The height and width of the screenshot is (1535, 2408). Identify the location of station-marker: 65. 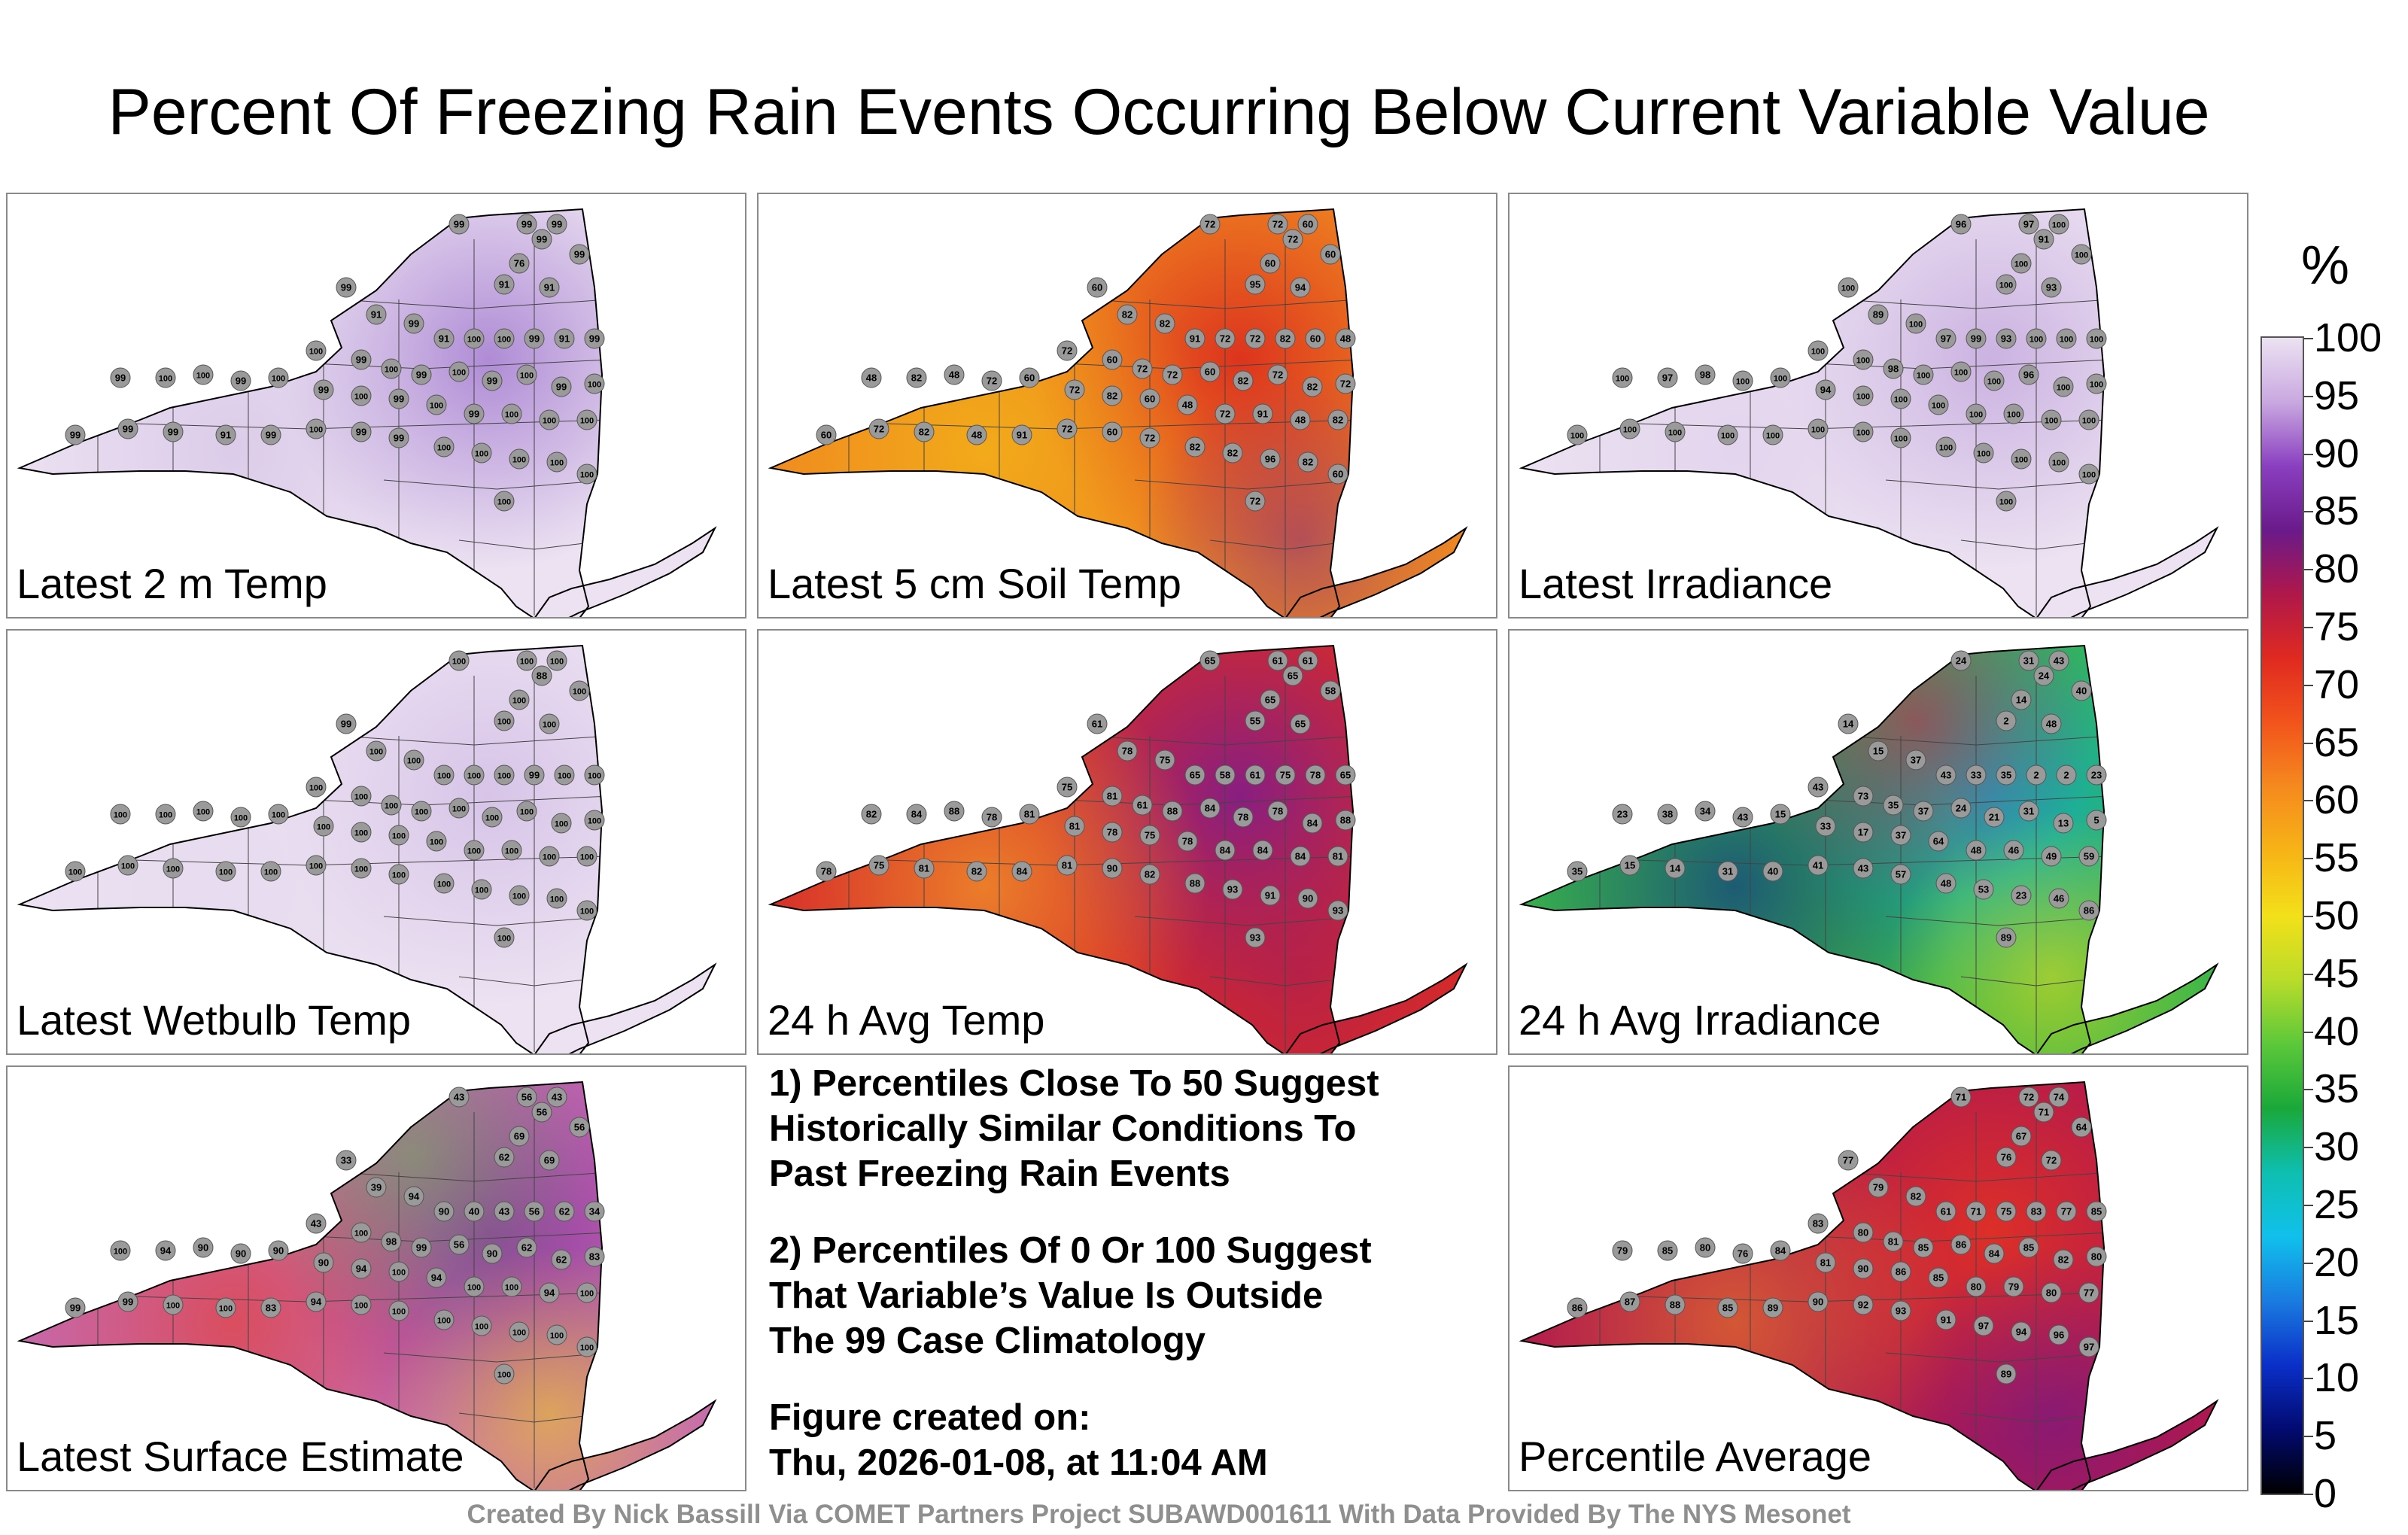
(1195, 775).